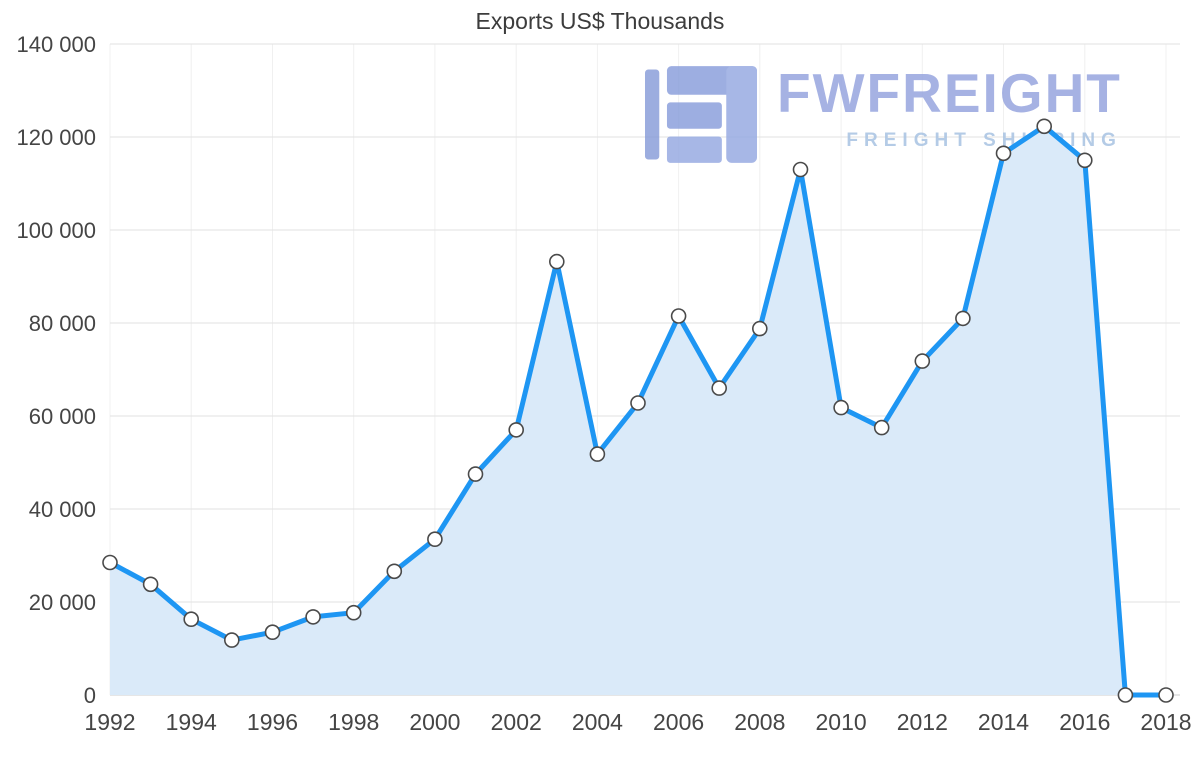  What do you see at coordinates (56, 230) in the screenshot?
I see `y-tick-label: 100 000` at bounding box center [56, 230].